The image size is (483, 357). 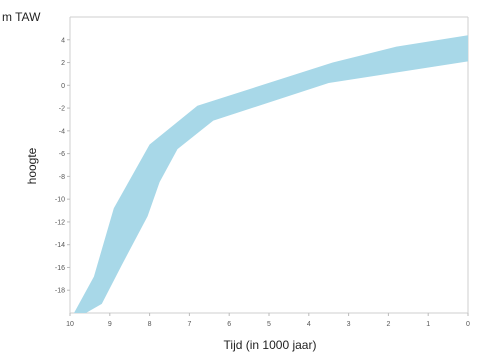 I want to click on y-tick-label: -4, so click(x=62, y=131).